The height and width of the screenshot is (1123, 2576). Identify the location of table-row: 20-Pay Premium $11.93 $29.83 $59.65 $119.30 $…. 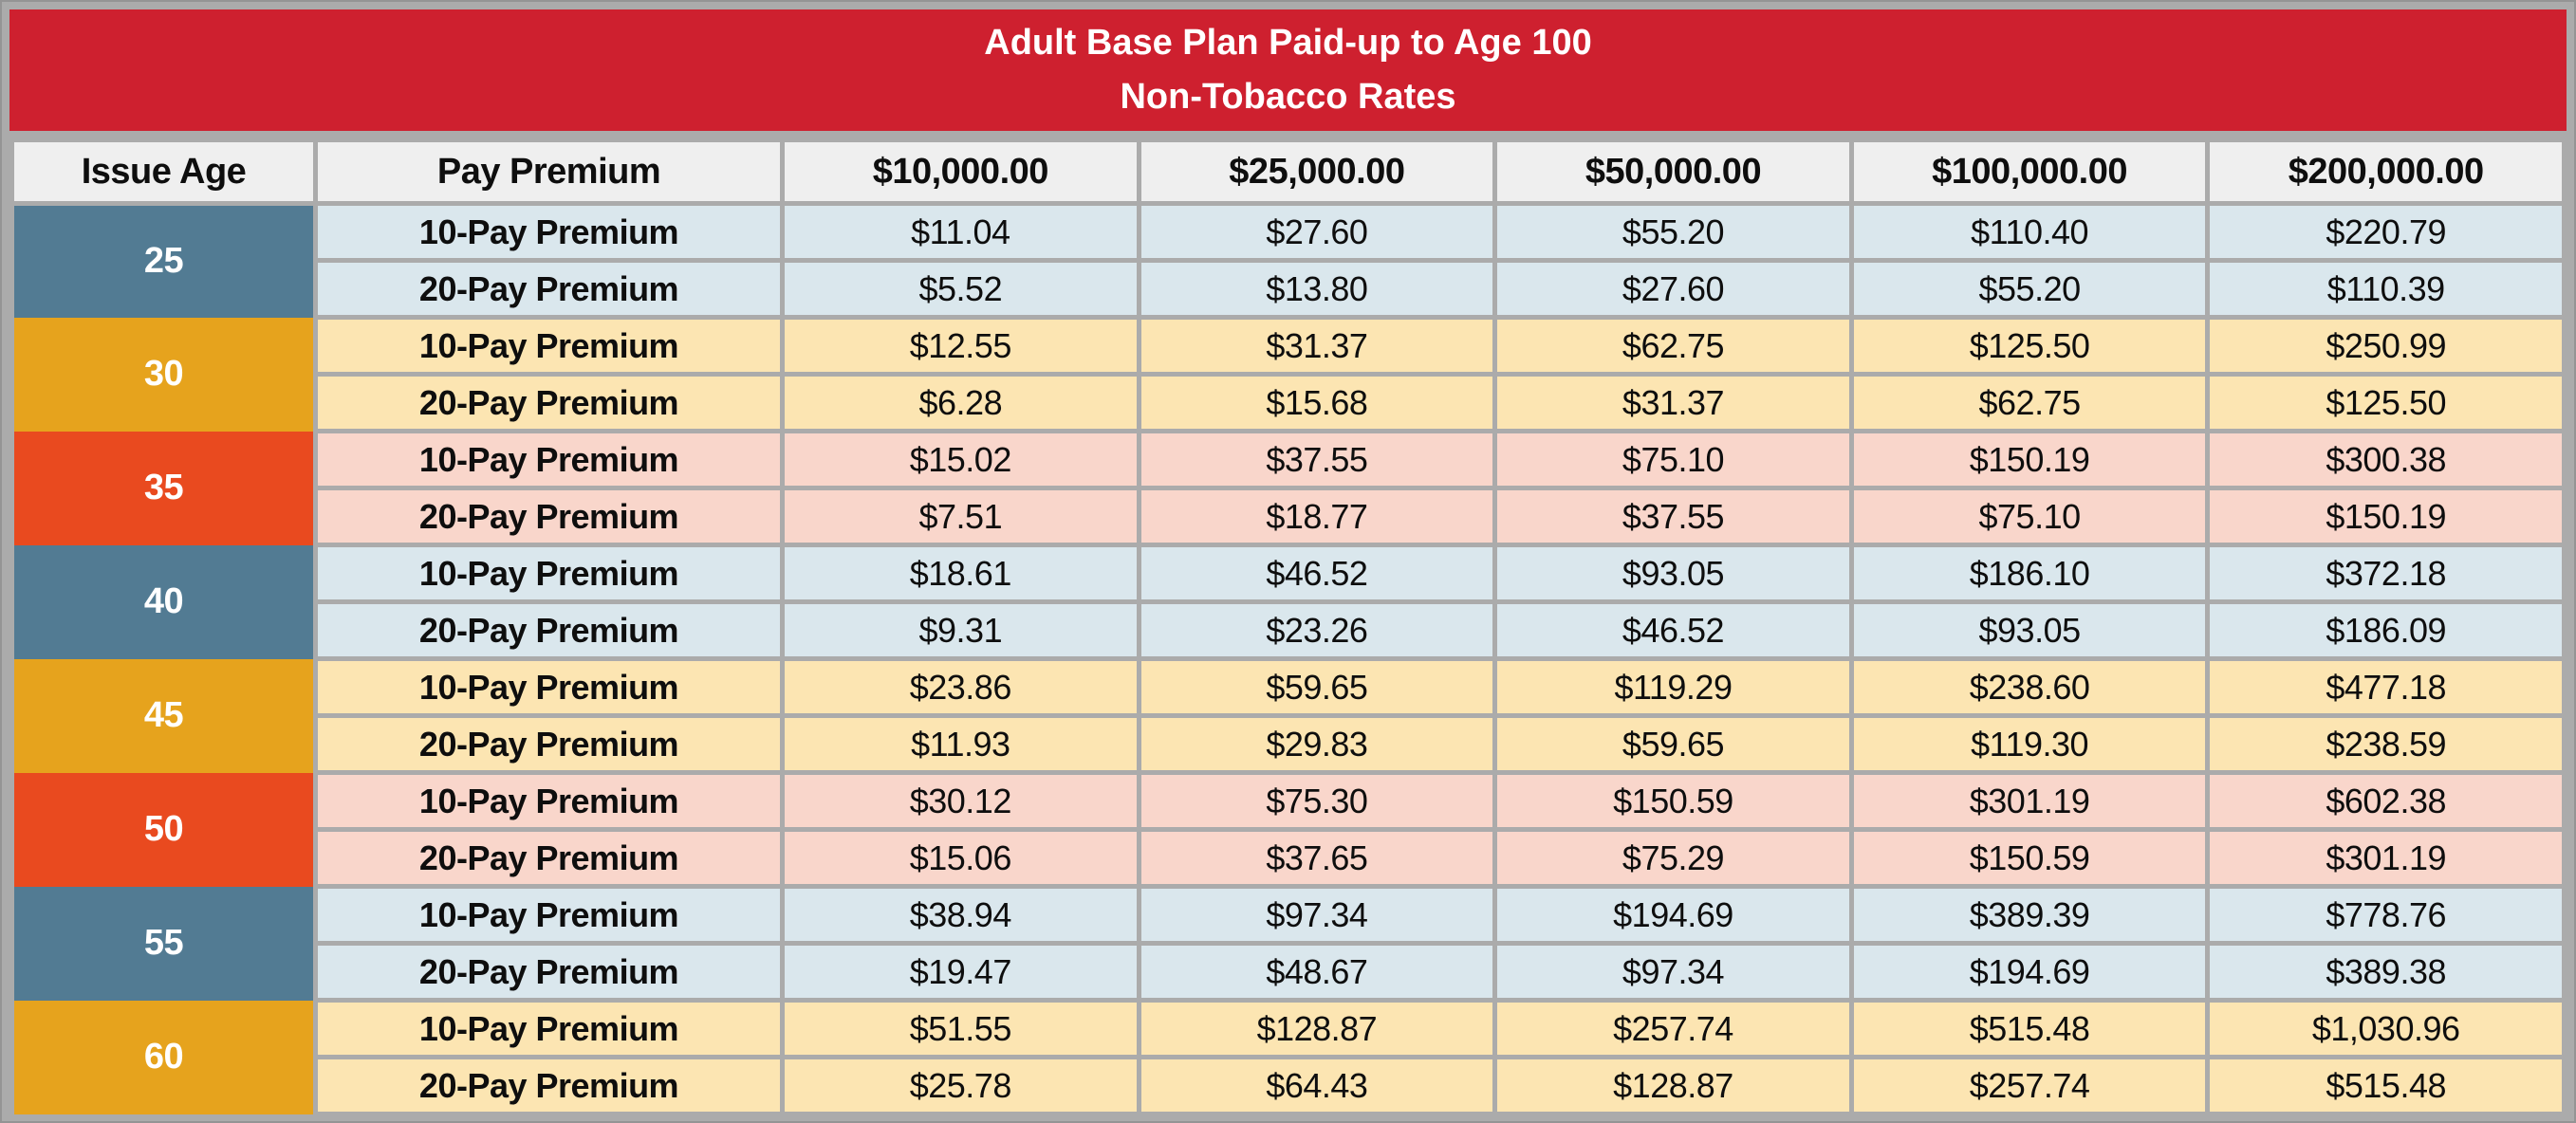
(1289, 744).